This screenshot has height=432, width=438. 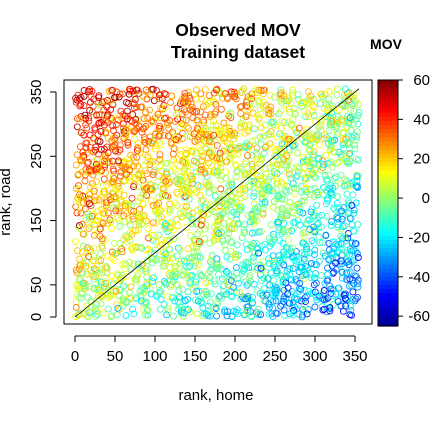 I want to click on colorbar-tick-label: -40, so click(x=419, y=277).